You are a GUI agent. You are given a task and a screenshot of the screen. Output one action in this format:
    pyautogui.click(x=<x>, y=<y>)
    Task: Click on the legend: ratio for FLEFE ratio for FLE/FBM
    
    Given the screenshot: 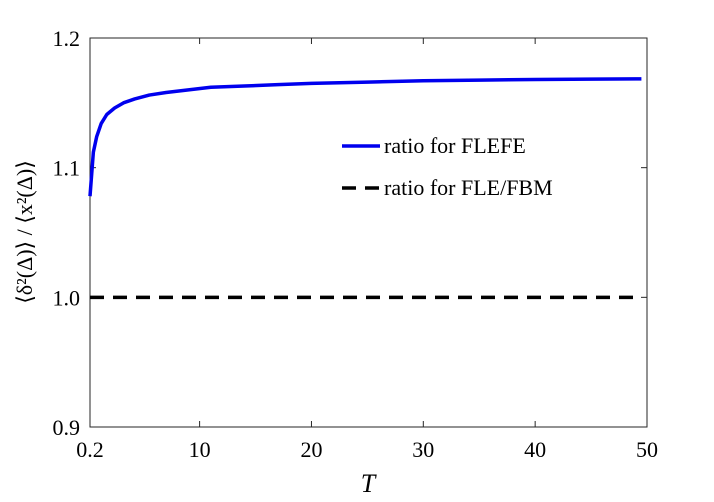 What is the action you would take?
    pyautogui.click(x=447, y=166)
    